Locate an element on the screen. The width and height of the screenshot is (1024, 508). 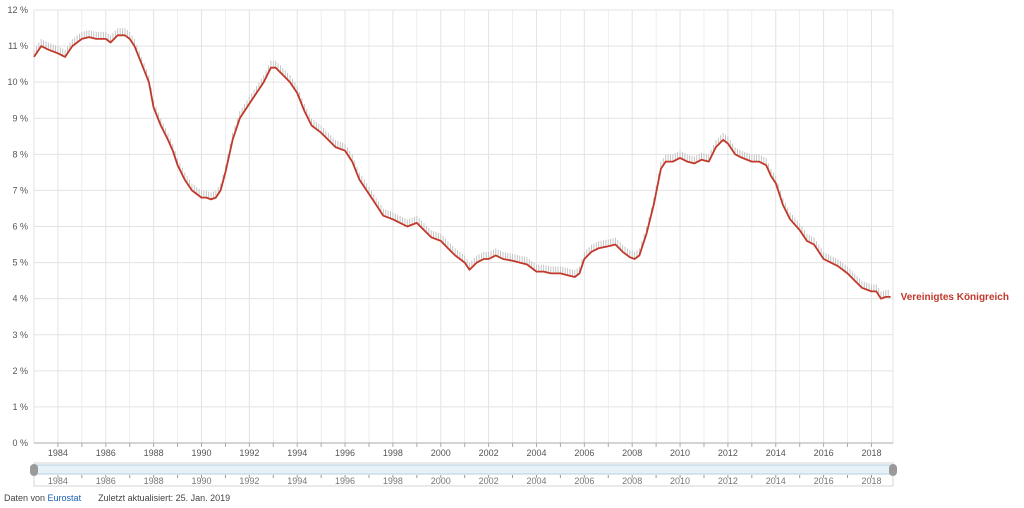
navigator-label: 2012 is located at coordinates (728, 481).